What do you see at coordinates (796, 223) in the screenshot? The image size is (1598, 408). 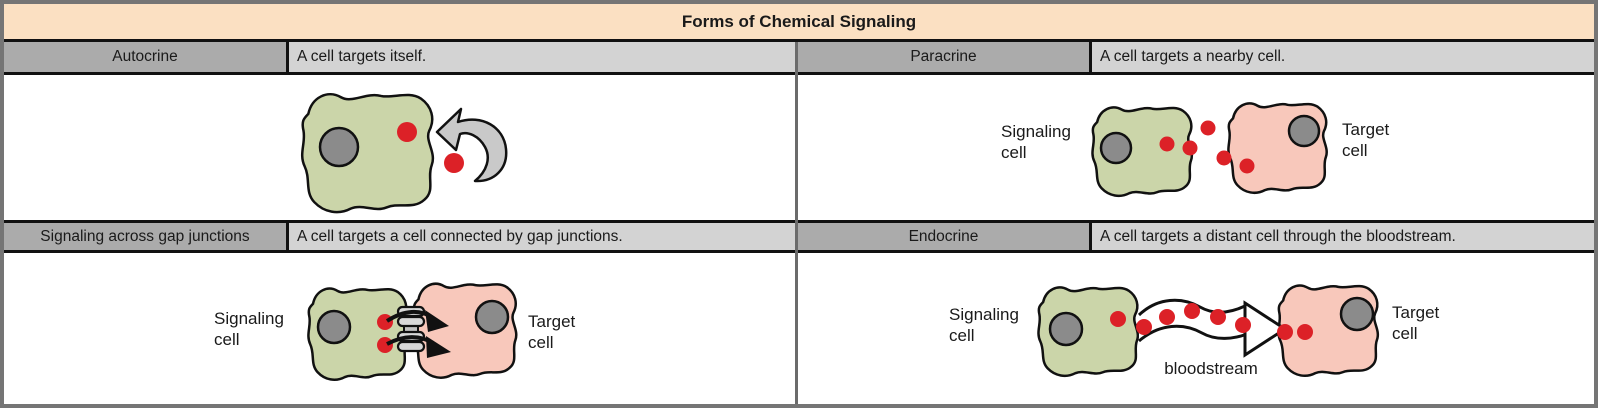 I see `column-divider` at bounding box center [796, 223].